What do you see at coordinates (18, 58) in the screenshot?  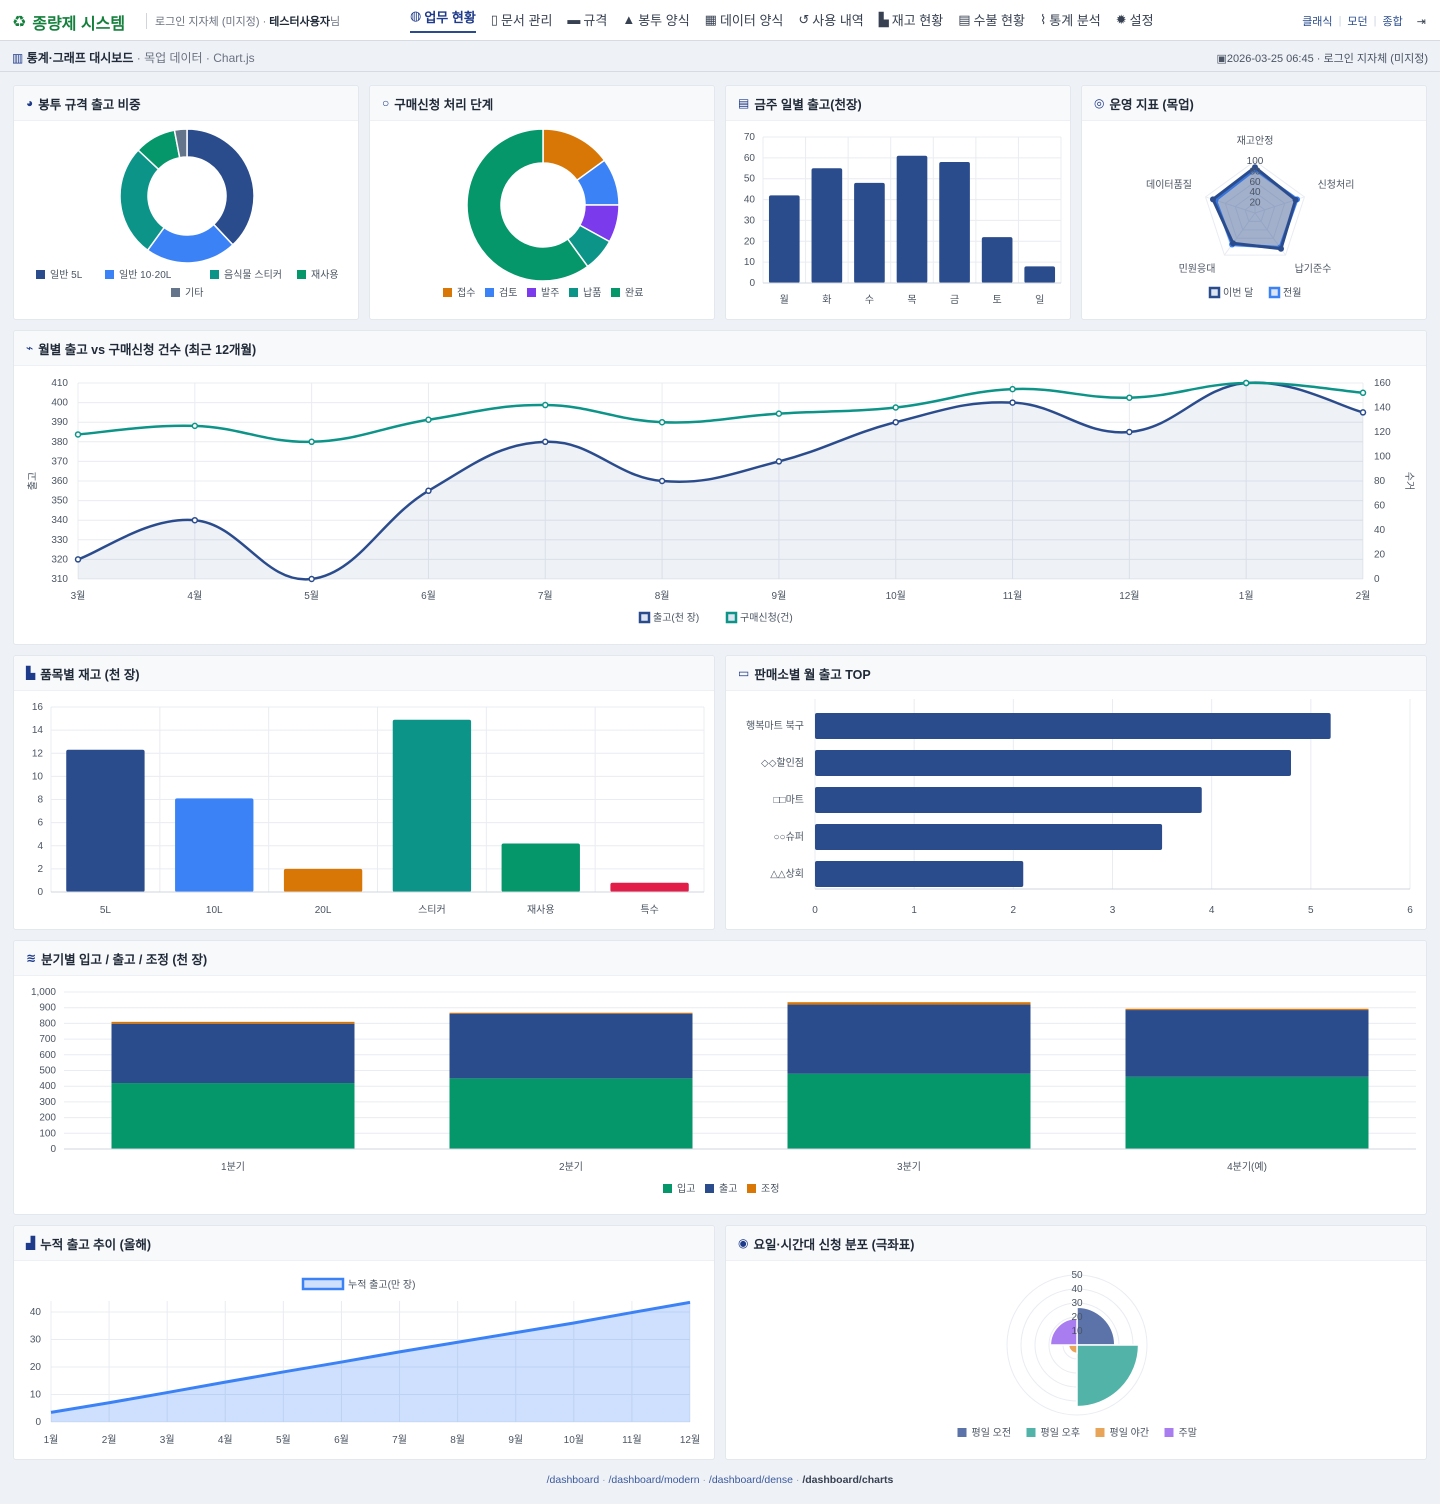 I see `bar-chart-icon: ▥` at bounding box center [18, 58].